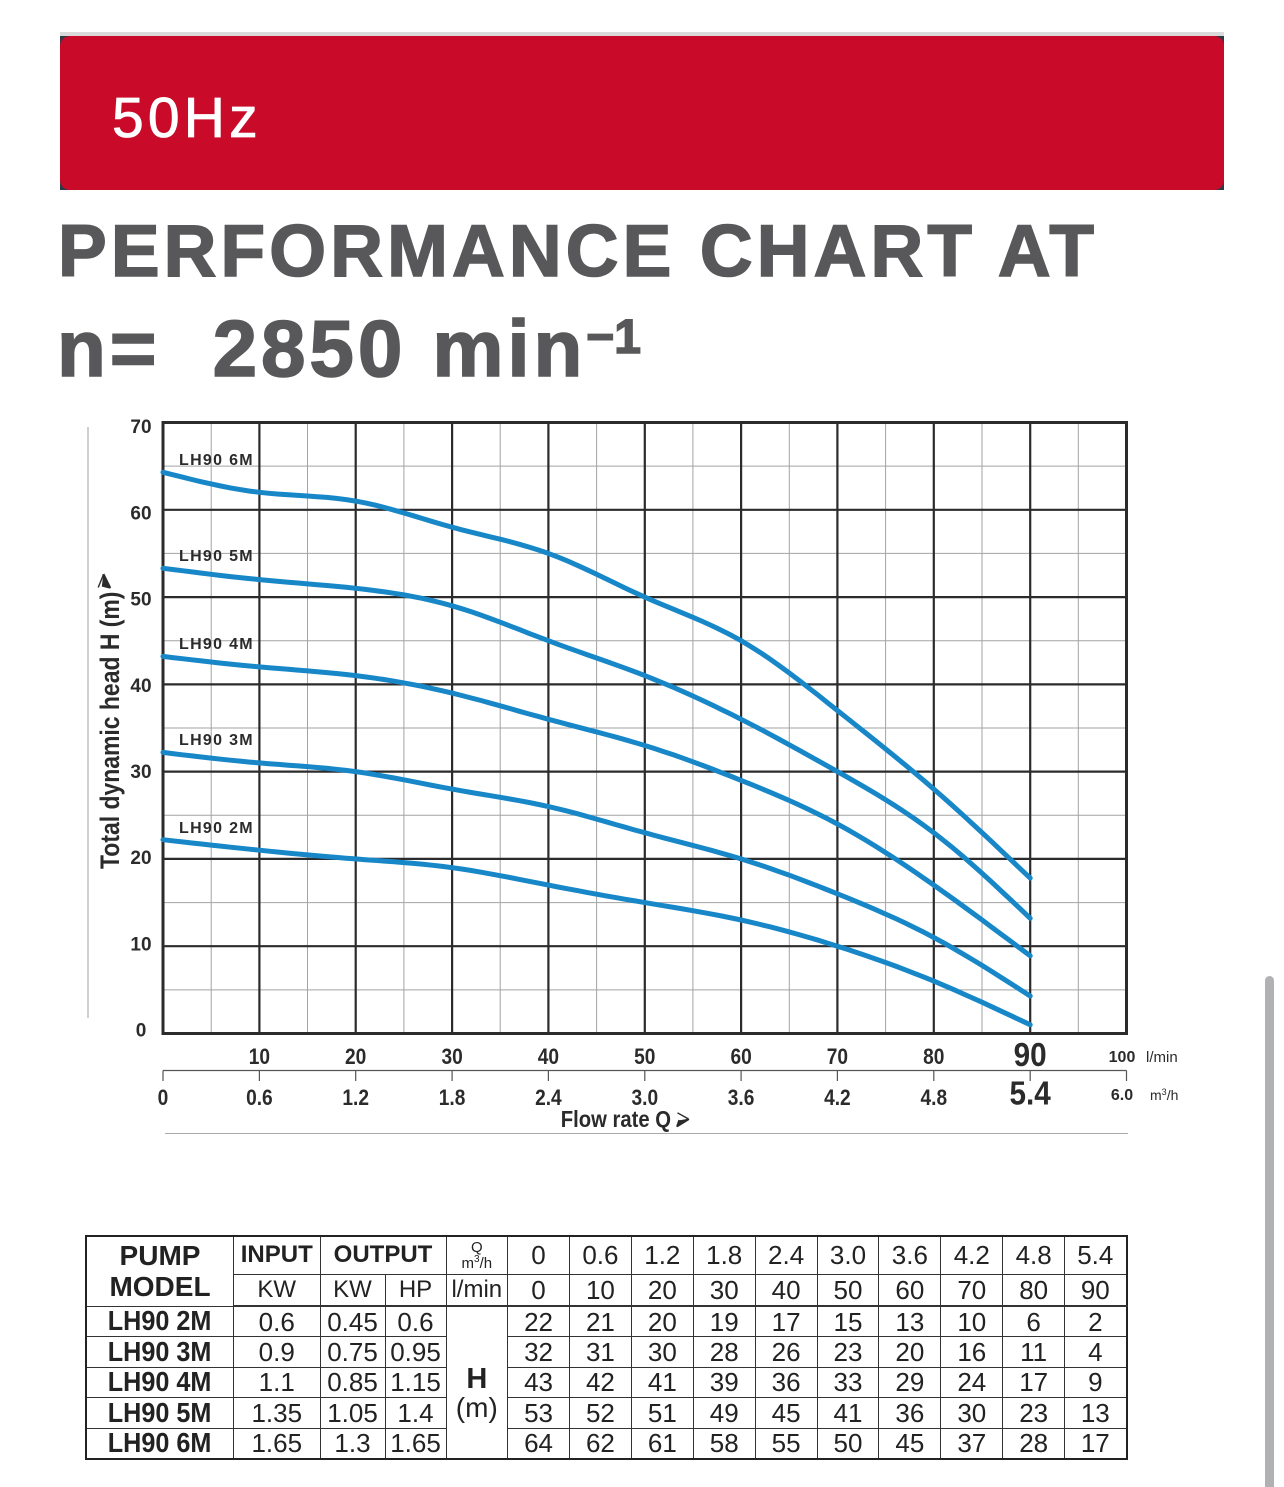  Describe the element at coordinates (1122, 1095) in the screenshot. I see `svg-text: 6.0` at that location.